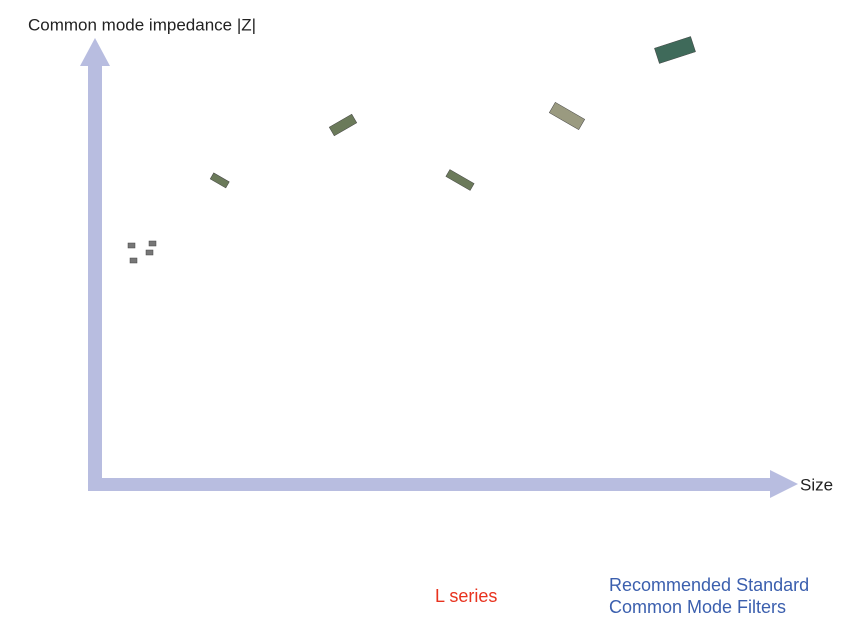 This screenshot has height=624, width=866. I want to click on y-axis-title: Common mode impedance |Z|, so click(142, 24).